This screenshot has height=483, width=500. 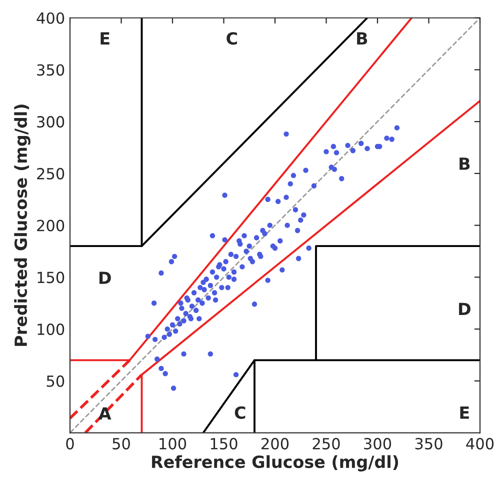 I want to click on x-tick-label: 400, so click(x=480, y=444).